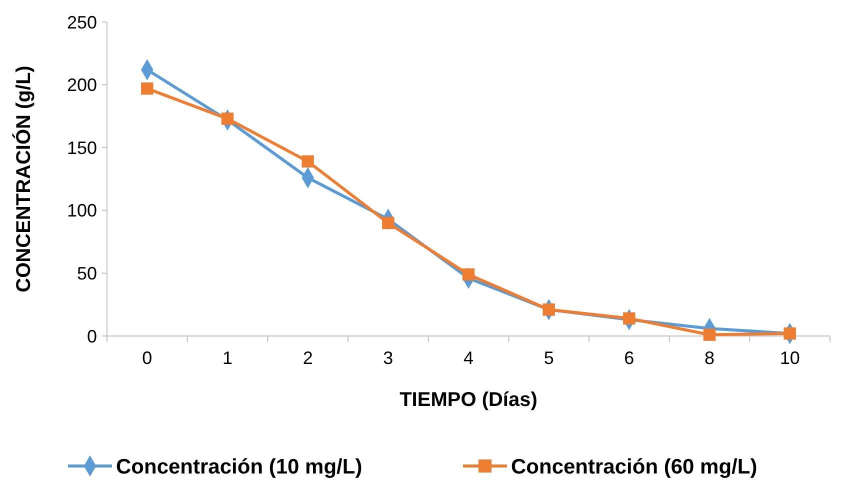 This screenshot has height=485, width=859. I want to click on y-axis-title: CONCENTRACIÓN (g/L), so click(23, 179).